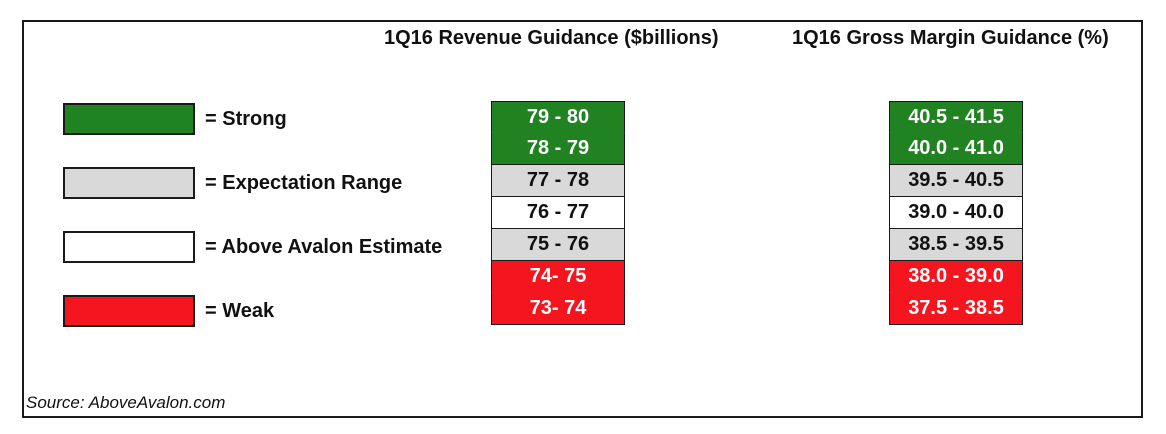  What do you see at coordinates (129, 183) in the screenshot?
I see `legend-swatch-expectation` at bounding box center [129, 183].